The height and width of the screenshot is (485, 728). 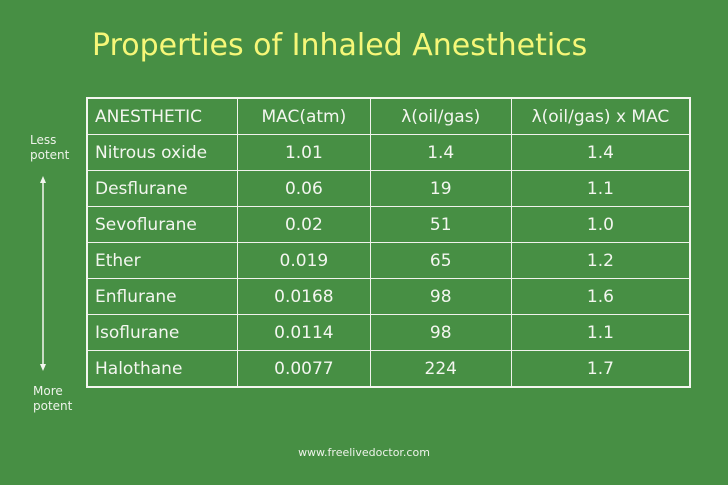 I want to click on cell-oil-gas-x-mac: 1.7, so click(x=600, y=369).